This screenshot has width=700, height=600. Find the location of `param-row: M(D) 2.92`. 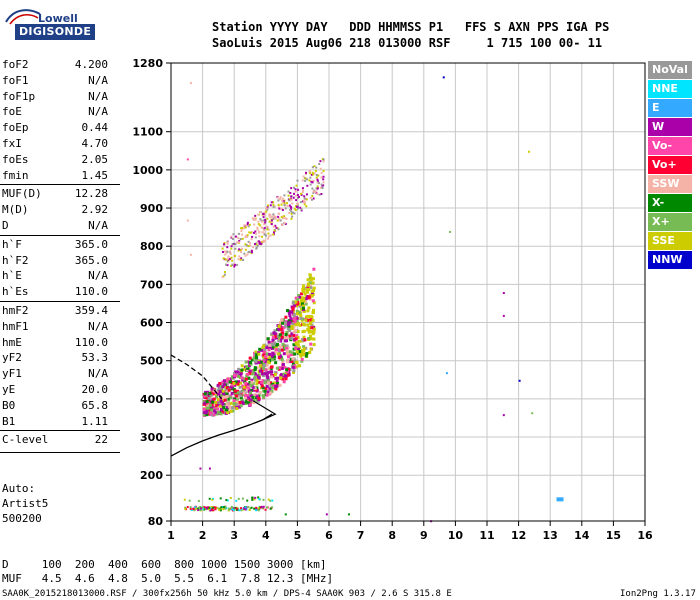

param-row: M(D) 2.92 is located at coordinates (55, 209).